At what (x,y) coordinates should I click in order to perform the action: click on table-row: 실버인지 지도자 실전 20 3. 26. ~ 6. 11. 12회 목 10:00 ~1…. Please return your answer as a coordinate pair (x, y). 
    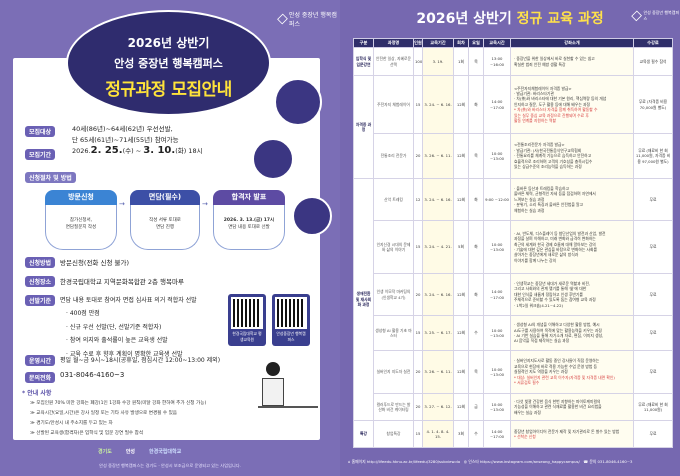
    Looking at the image, I should click on (513, 372).